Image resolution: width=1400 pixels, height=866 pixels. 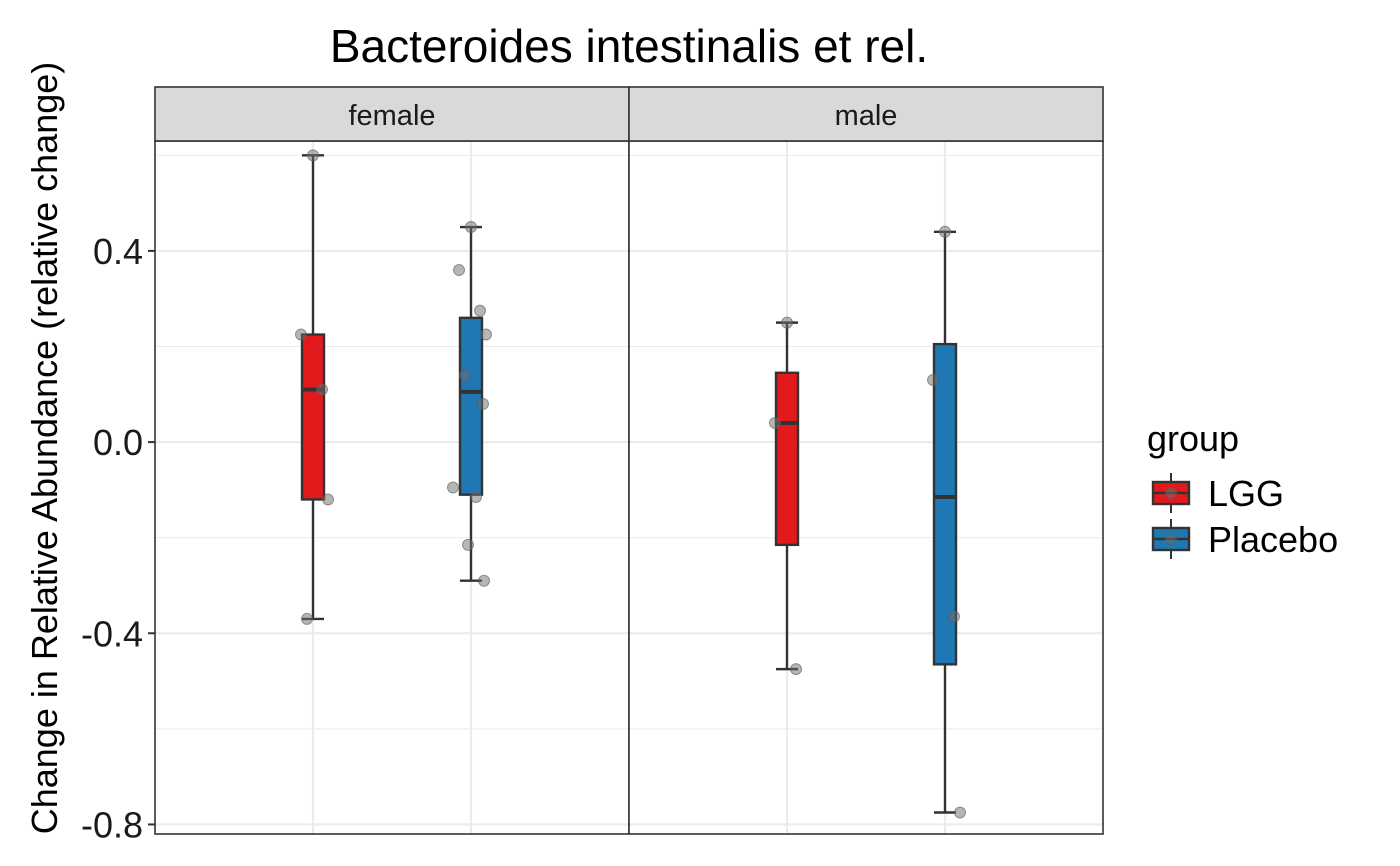 What do you see at coordinates (118, 251) in the screenshot?
I see `y-tick-label: 0.4` at bounding box center [118, 251].